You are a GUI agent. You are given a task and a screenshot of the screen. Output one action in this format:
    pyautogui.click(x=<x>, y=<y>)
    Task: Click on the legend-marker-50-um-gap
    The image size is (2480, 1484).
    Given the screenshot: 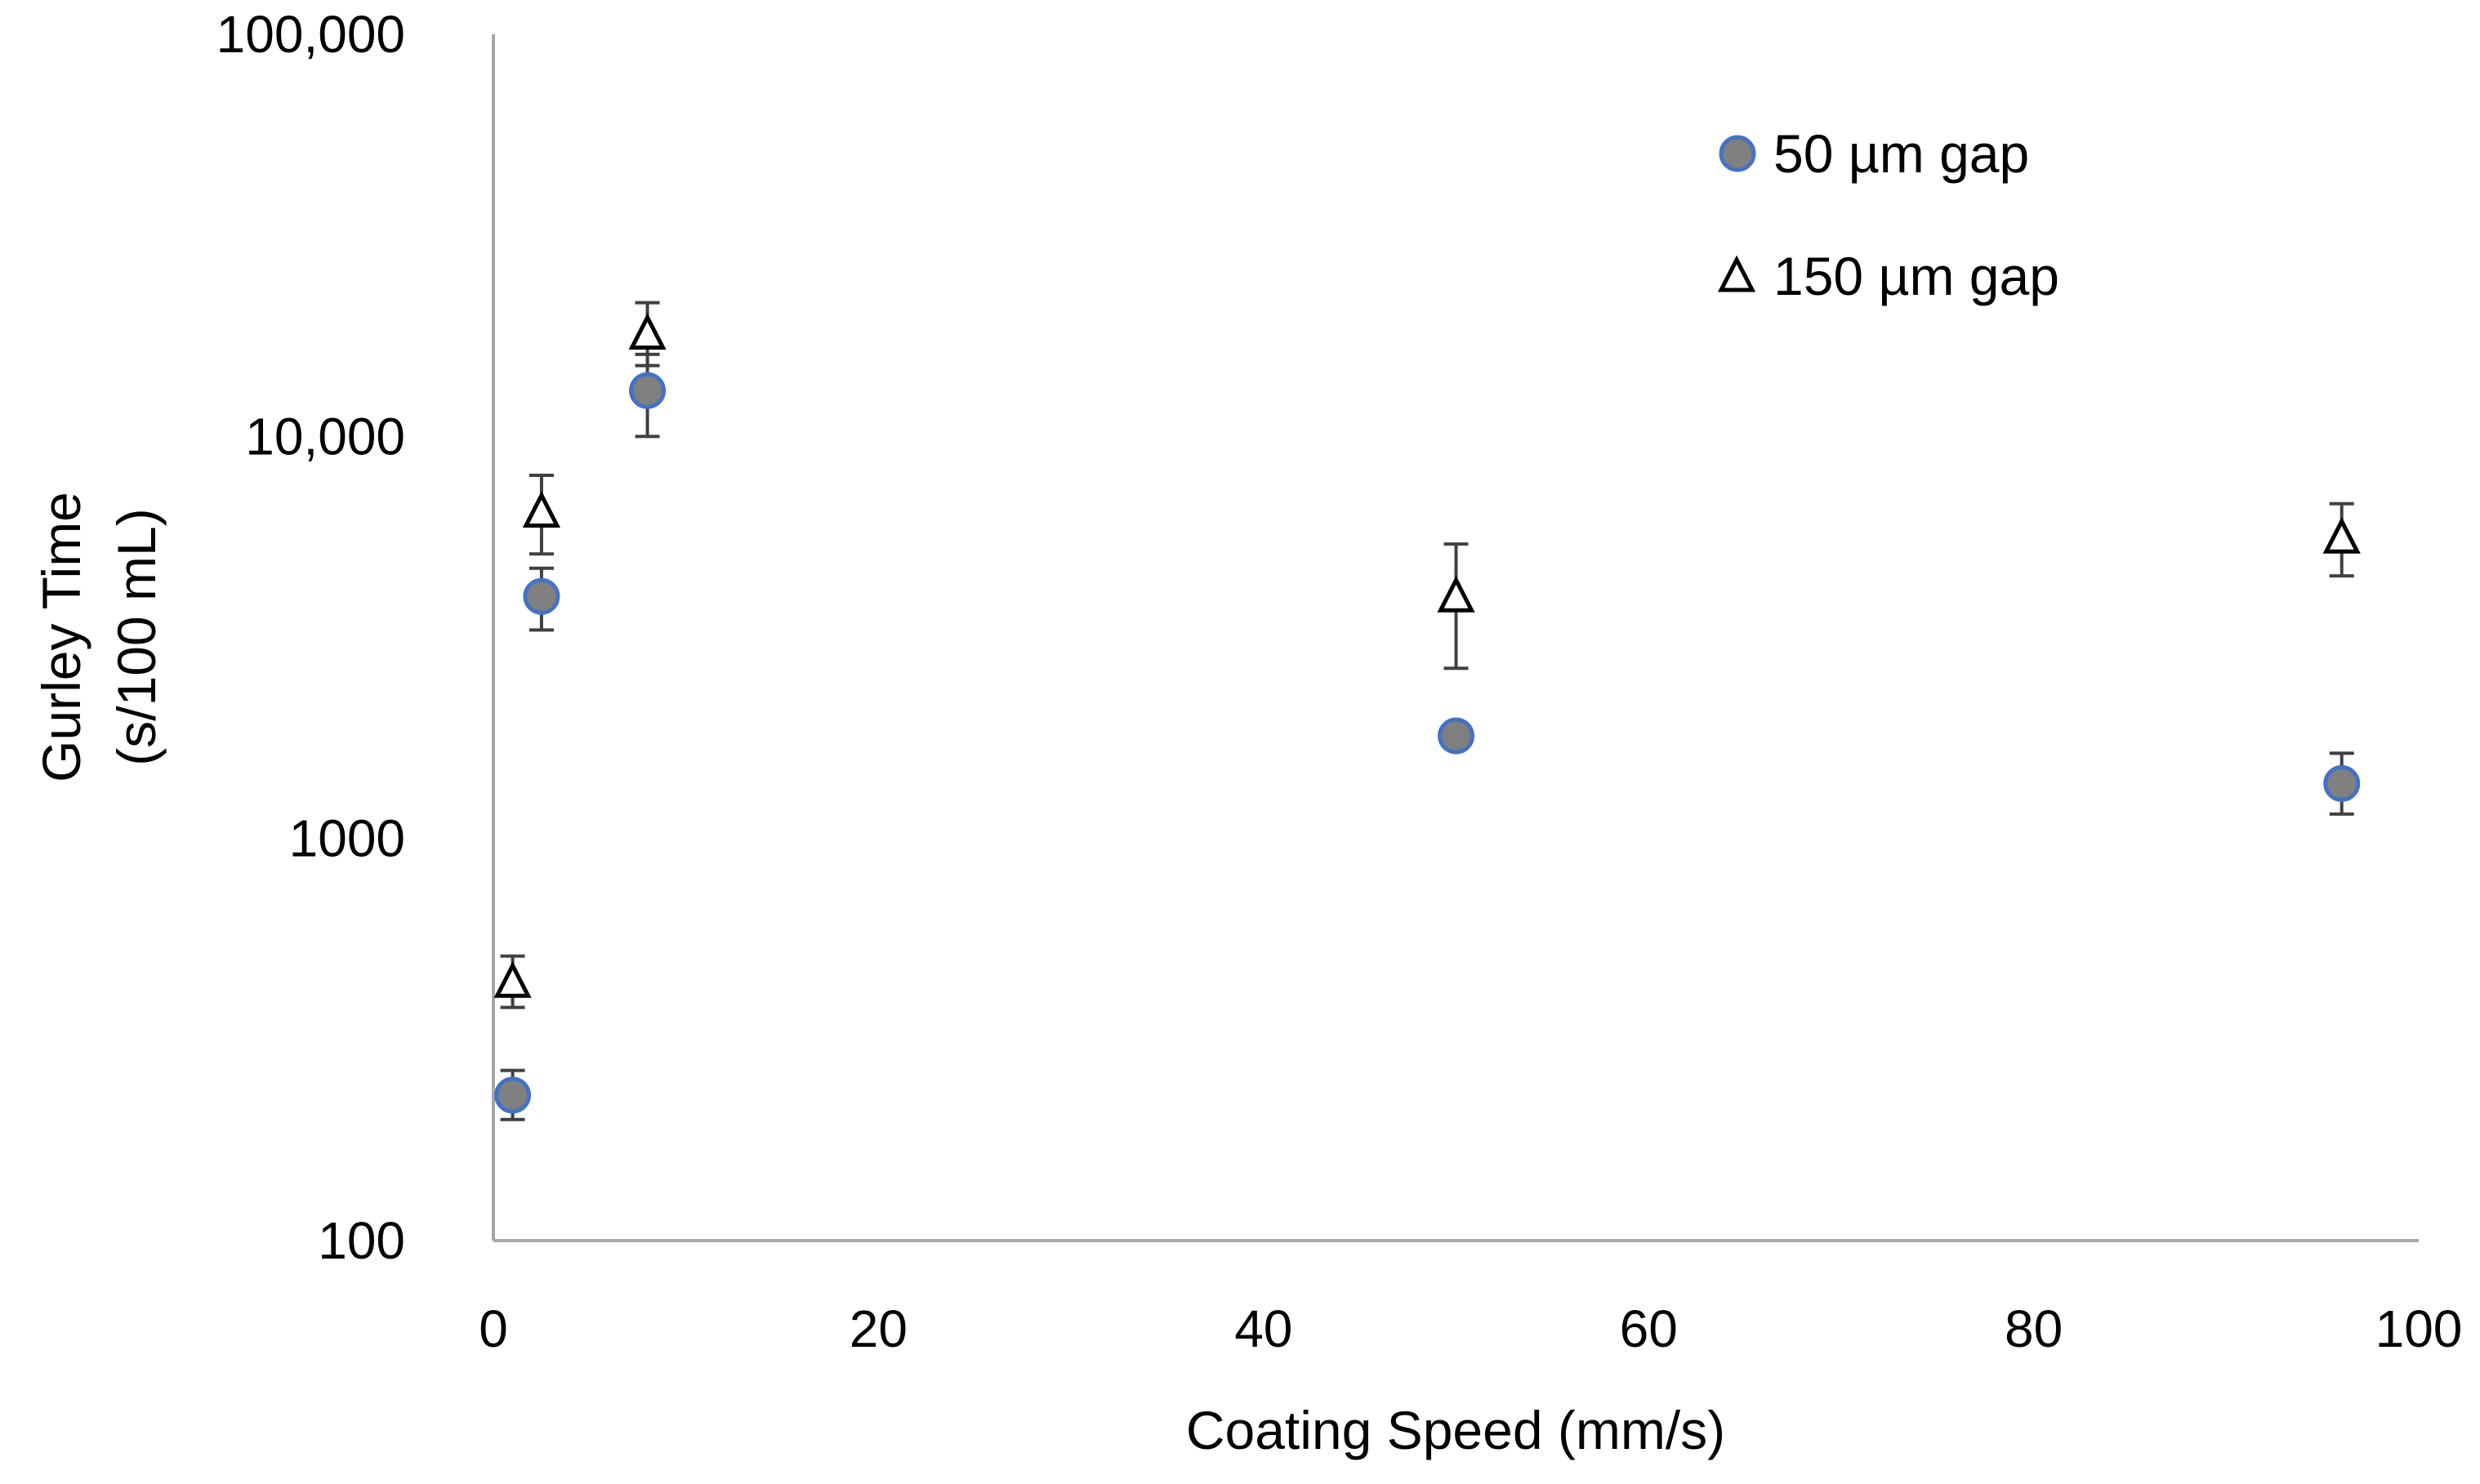 What is the action you would take?
    pyautogui.click(x=1737, y=154)
    